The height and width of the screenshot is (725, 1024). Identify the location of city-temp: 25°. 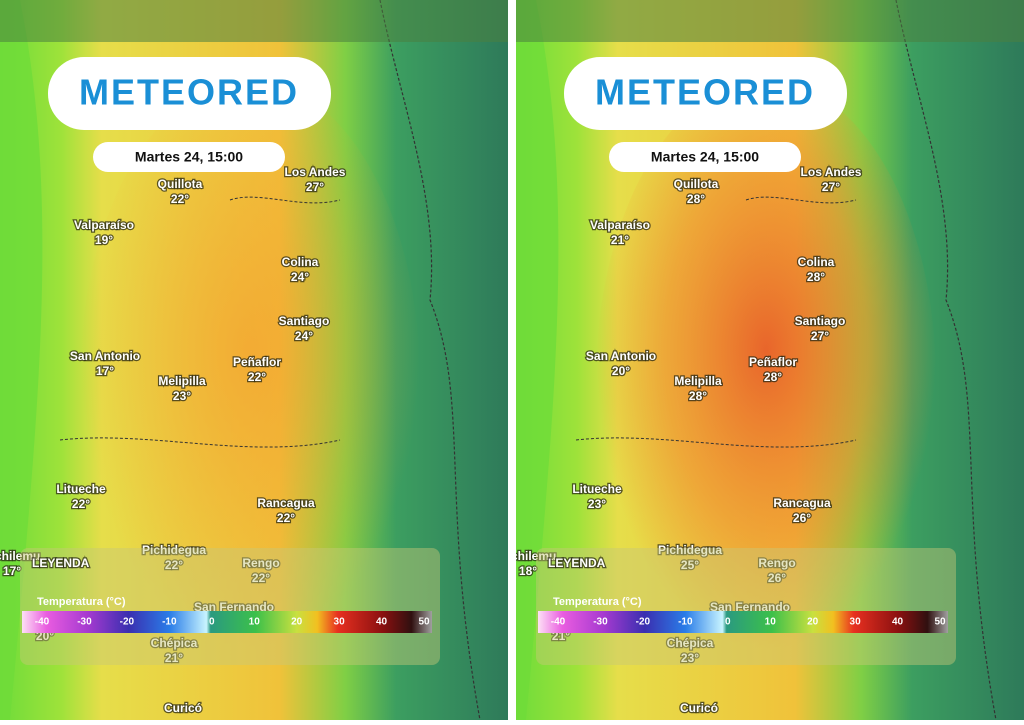
(690, 565).